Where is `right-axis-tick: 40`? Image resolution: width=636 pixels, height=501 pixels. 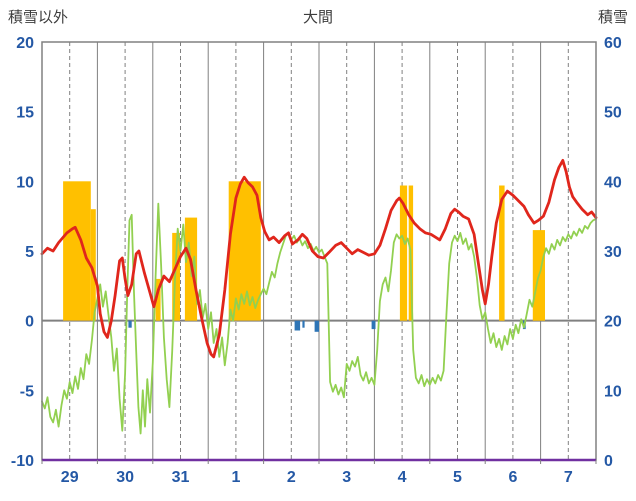 right-axis-tick: 40 is located at coordinates (613, 182).